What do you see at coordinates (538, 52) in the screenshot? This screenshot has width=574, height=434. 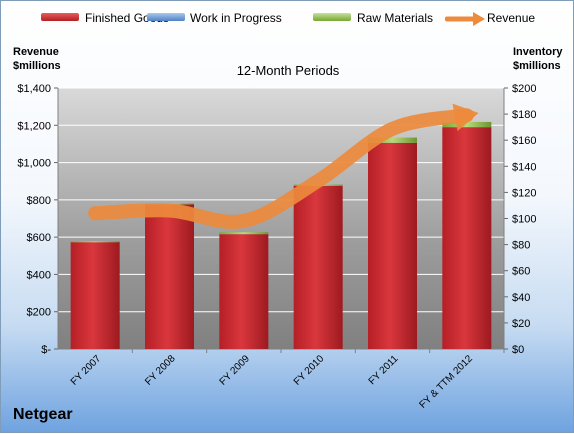 I see `right-axis-title-line1: Inventory` at bounding box center [538, 52].